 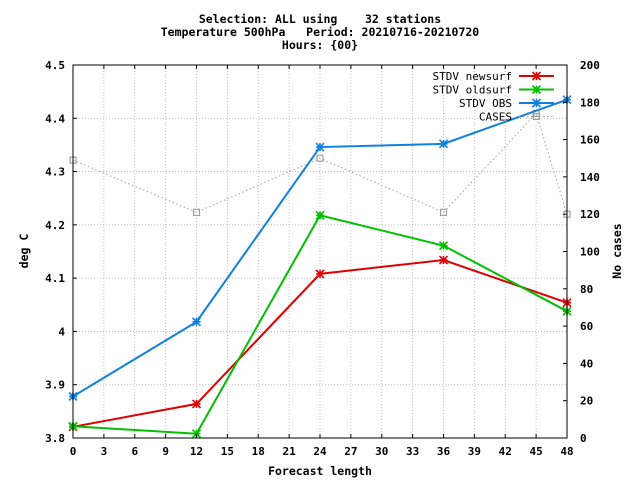 I want to click on legend-label: STDV newsurf, so click(x=472, y=76).